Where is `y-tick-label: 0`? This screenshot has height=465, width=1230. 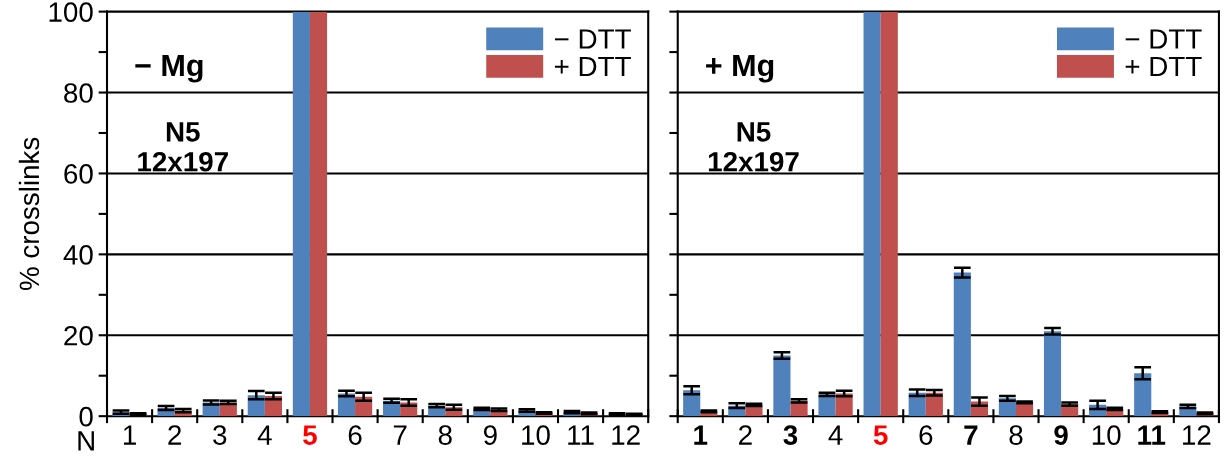 y-tick-label: 0 is located at coordinates (86, 416).